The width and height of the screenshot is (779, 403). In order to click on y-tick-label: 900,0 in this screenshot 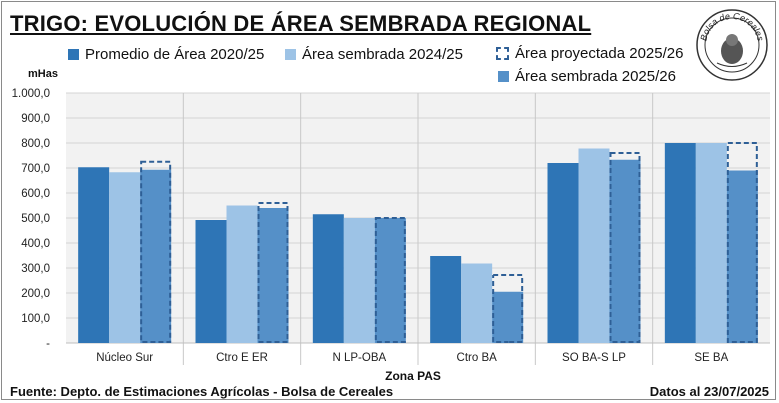, I will do `click(35, 119)`.